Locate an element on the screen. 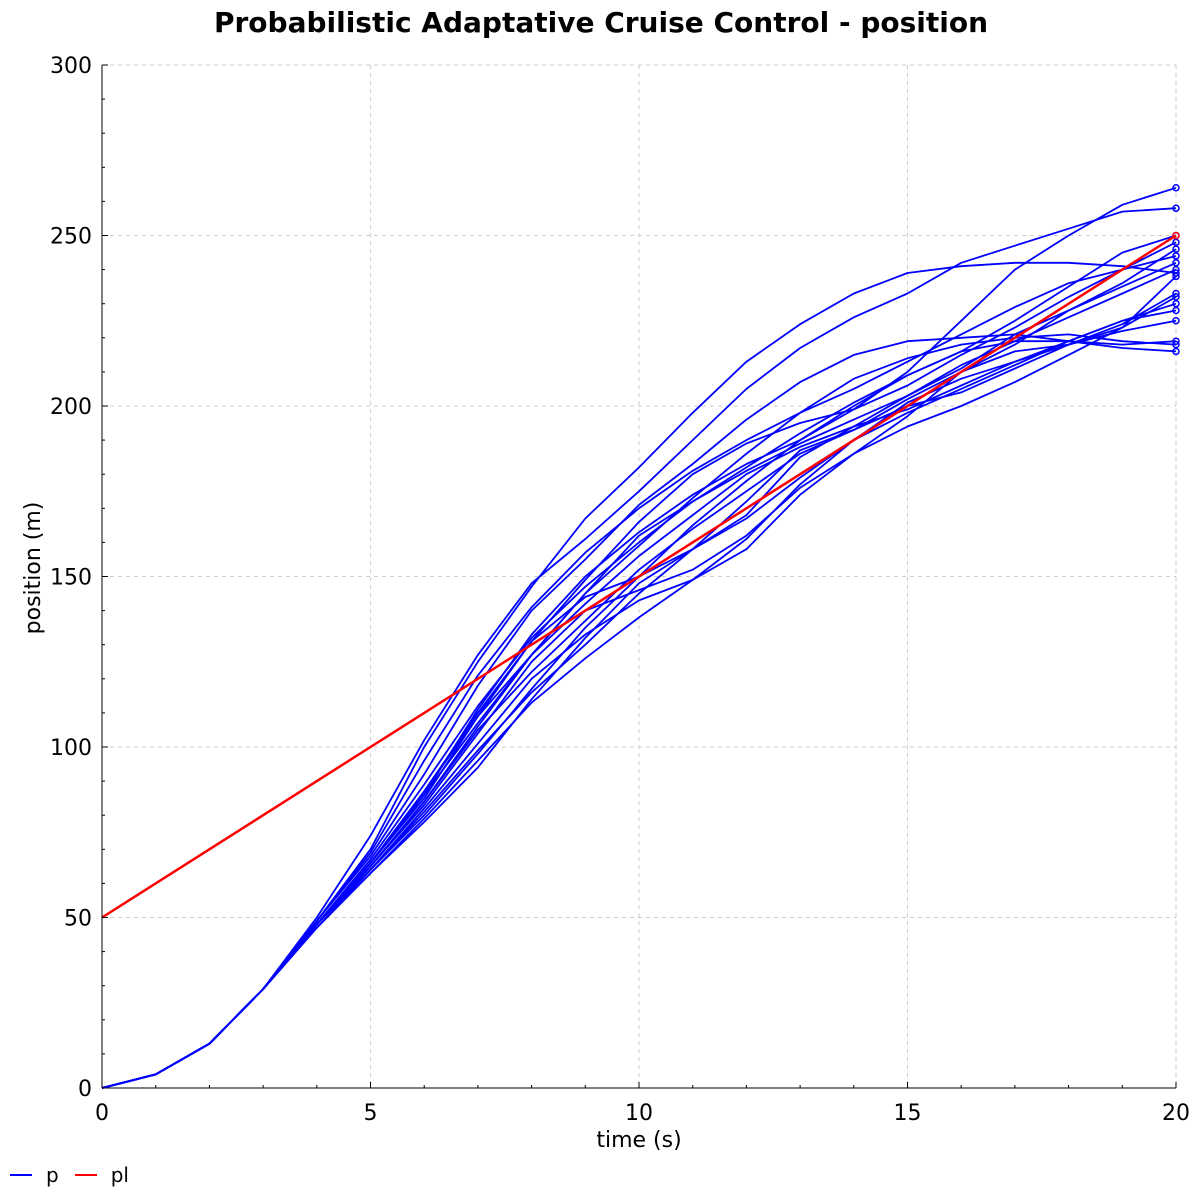  x-tick-label: 15 is located at coordinates (908, 1113).